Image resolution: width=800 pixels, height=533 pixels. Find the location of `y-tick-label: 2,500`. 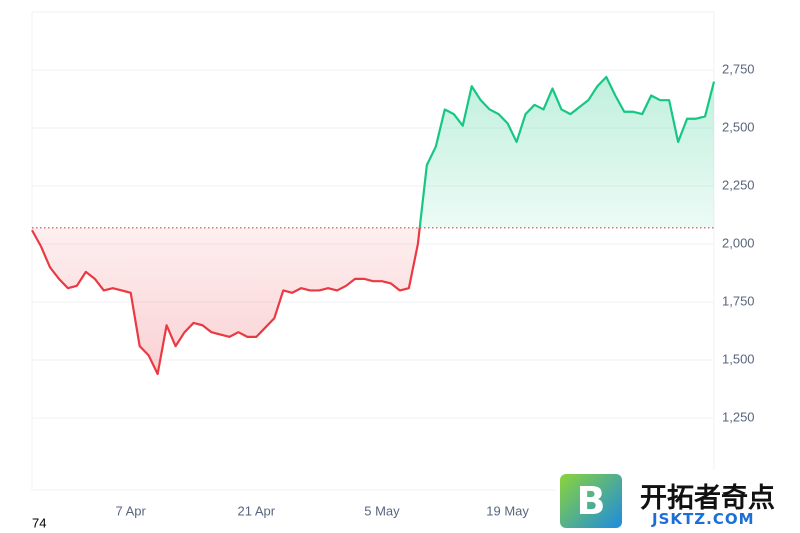

y-tick-label: 2,500 is located at coordinates (738, 126).